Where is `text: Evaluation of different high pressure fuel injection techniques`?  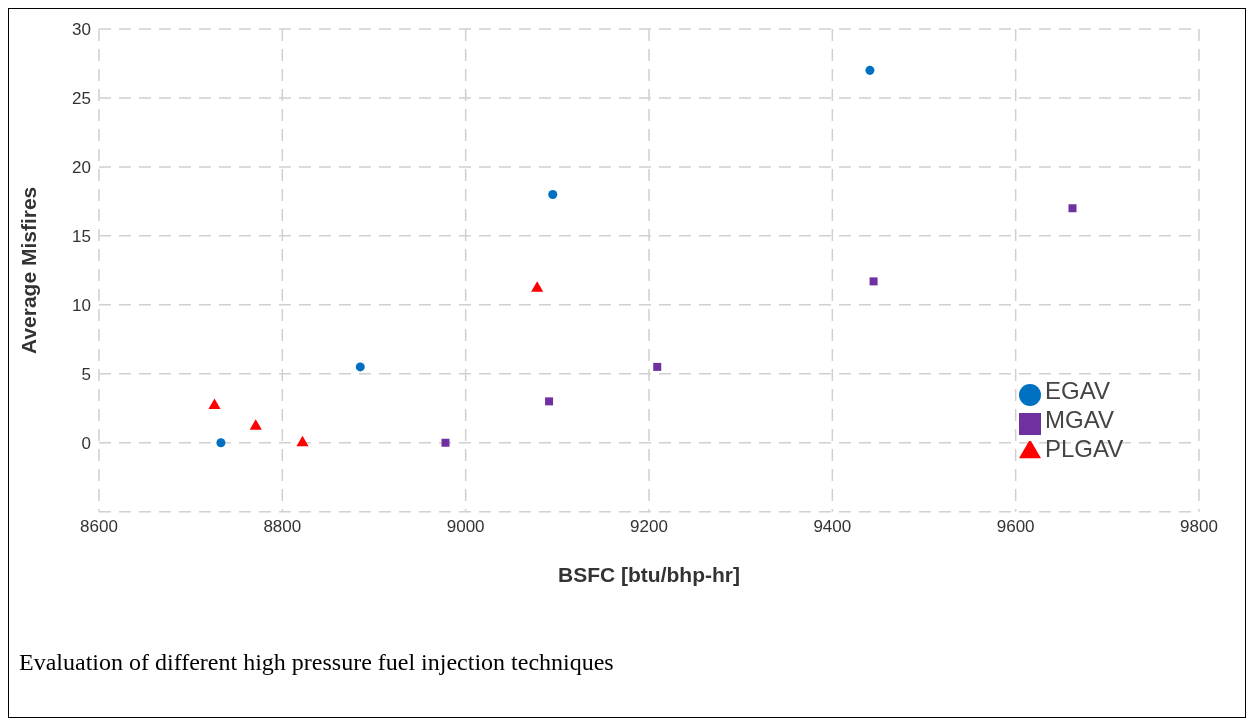
text: Evaluation of different high pressure fuel injection techniques is located at coordinates (316, 662).